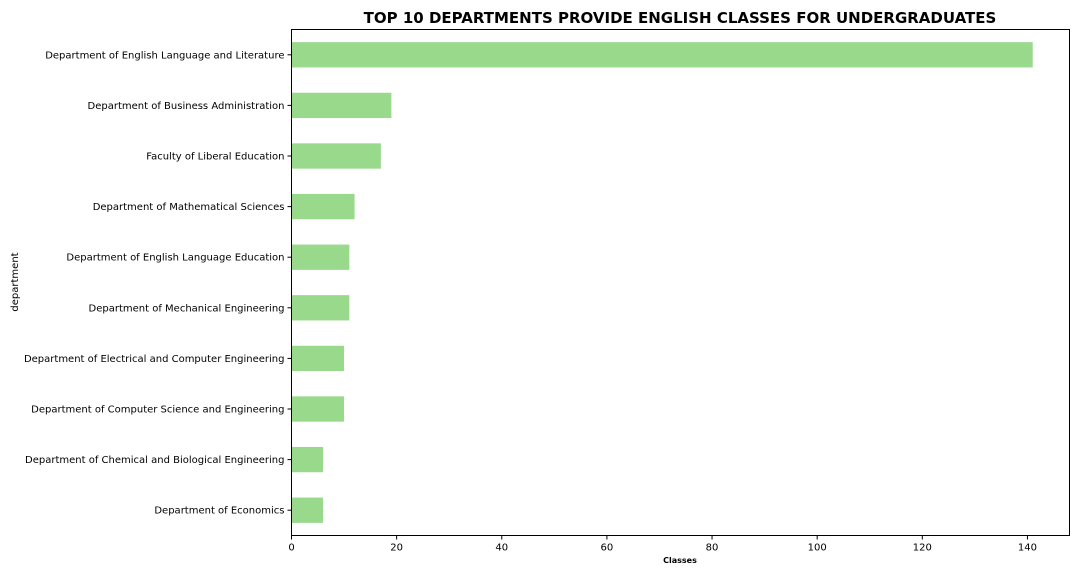 The height and width of the screenshot is (576, 1080). I want to click on x-tick-label: 0, so click(291, 548).